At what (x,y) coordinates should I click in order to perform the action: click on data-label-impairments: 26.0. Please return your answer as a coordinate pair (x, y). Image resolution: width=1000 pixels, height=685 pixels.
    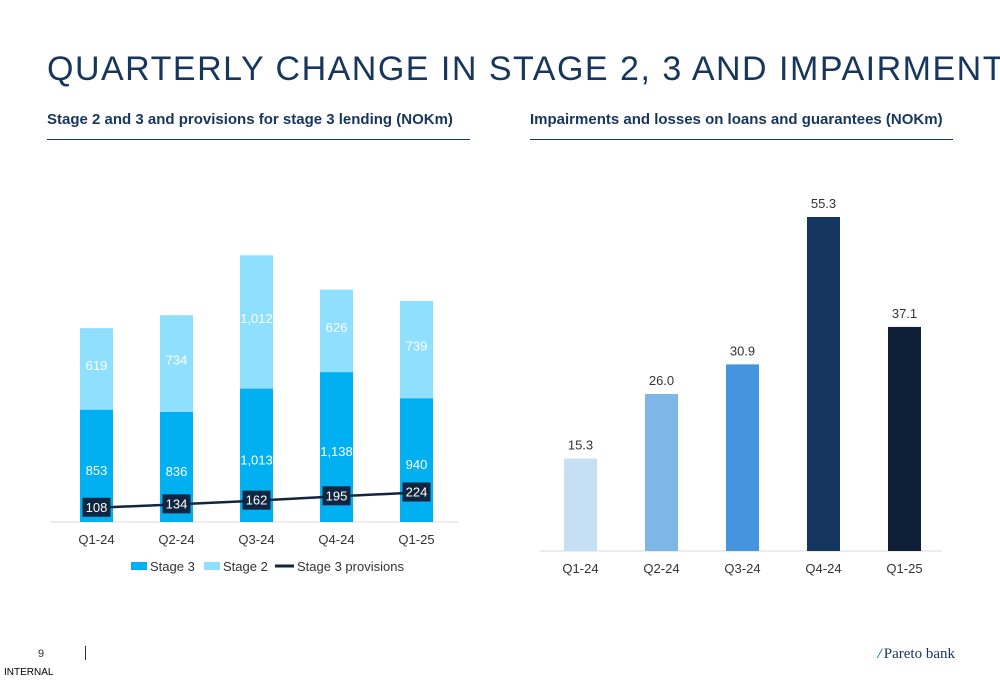
    Looking at the image, I should click on (661, 380).